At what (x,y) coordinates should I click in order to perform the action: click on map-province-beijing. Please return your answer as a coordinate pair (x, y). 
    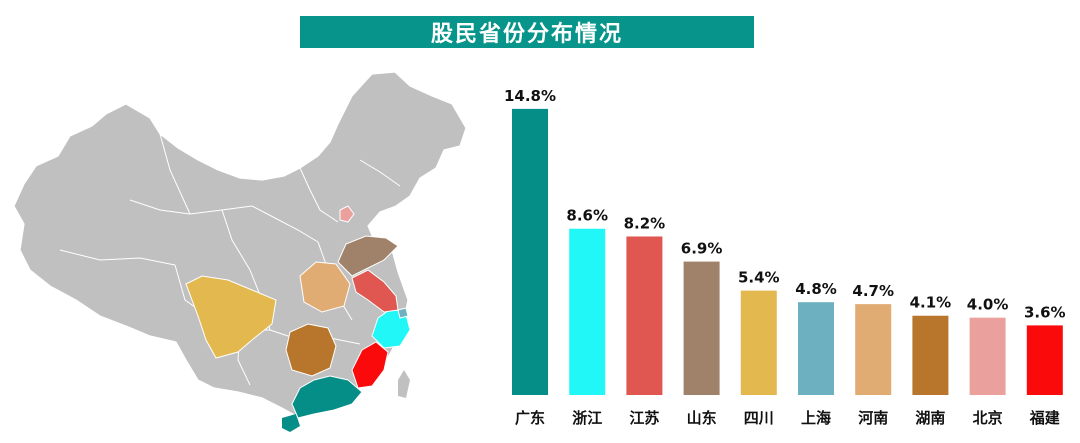
    Looking at the image, I should click on (347, 214).